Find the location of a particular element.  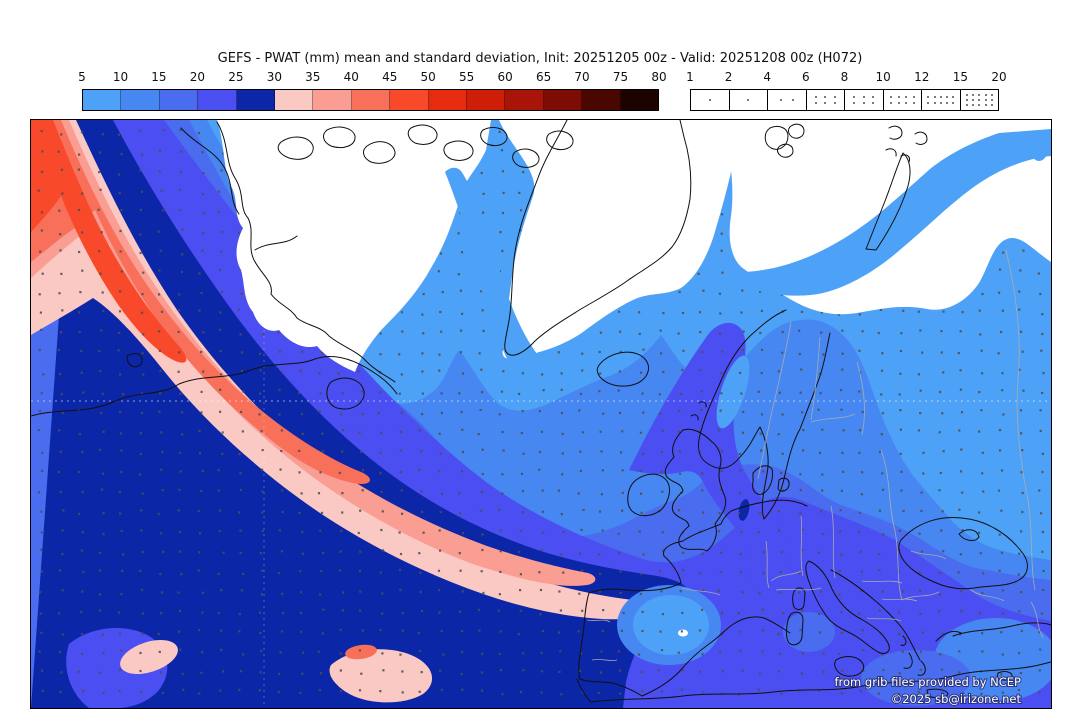

sd-colorbar-labels: 1 2 4 6 8 10 12 15 20 is located at coordinates (846, 77).